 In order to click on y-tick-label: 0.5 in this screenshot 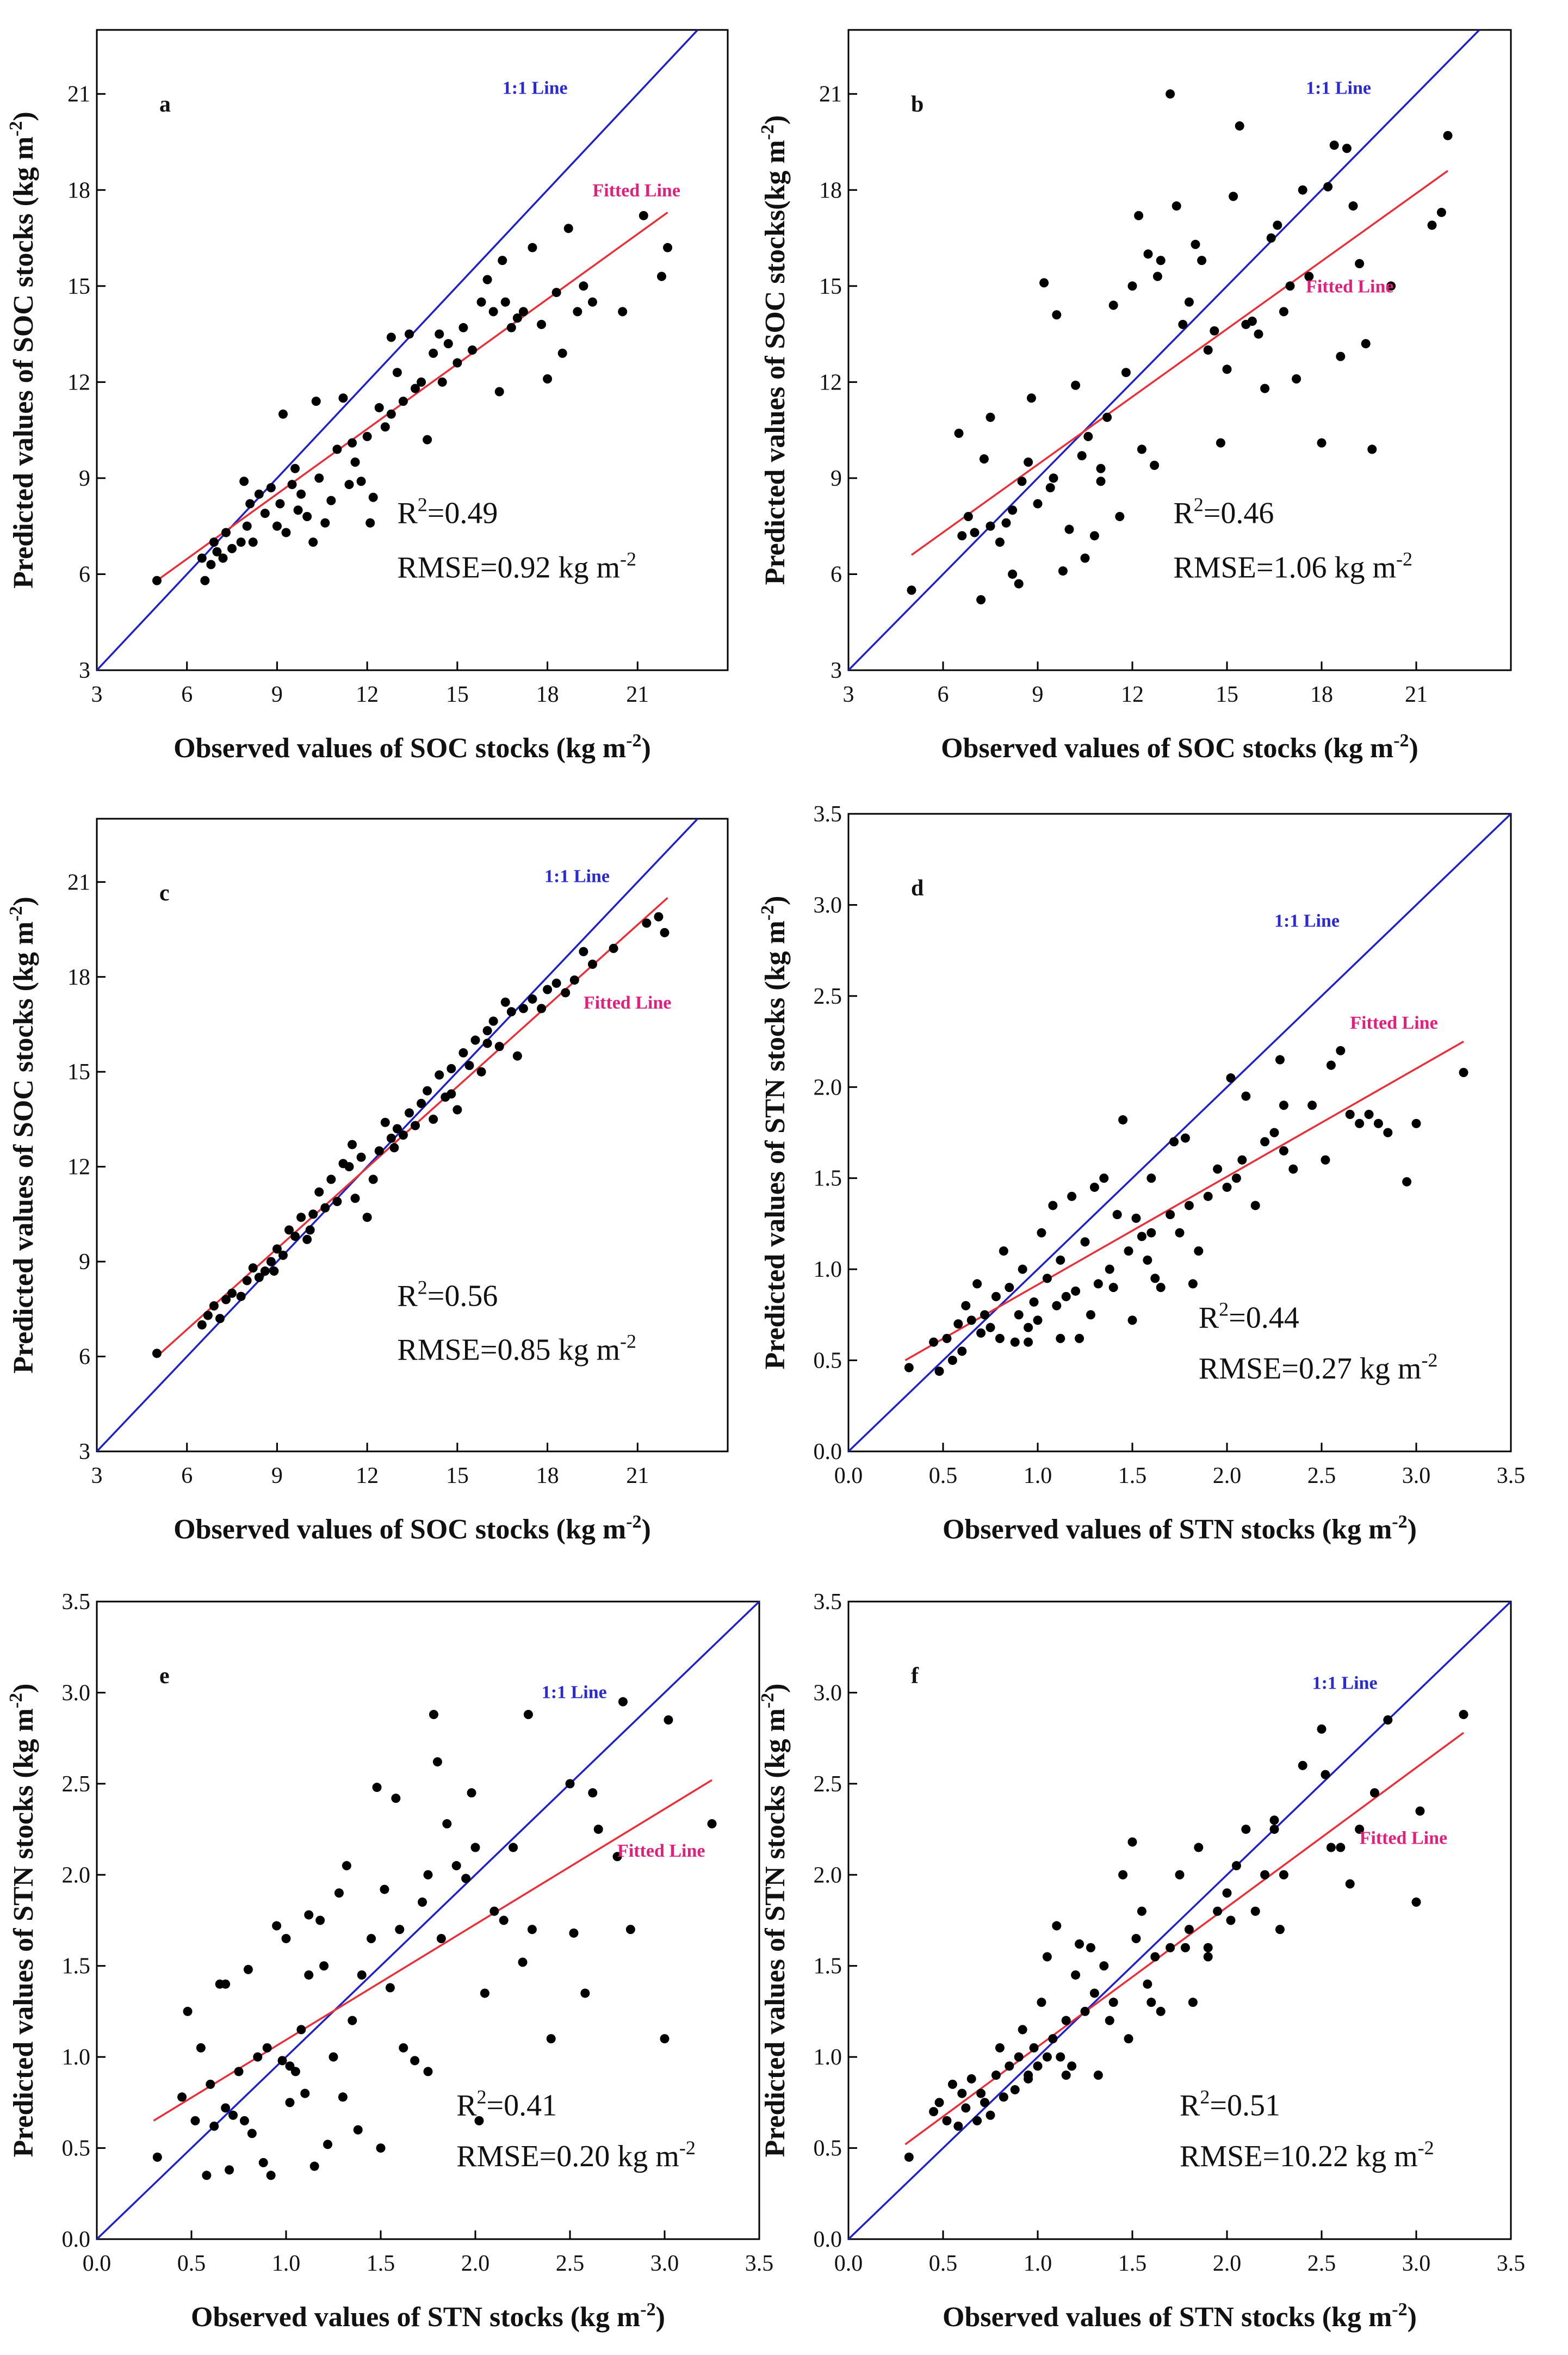, I will do `click(828, 2148)`.